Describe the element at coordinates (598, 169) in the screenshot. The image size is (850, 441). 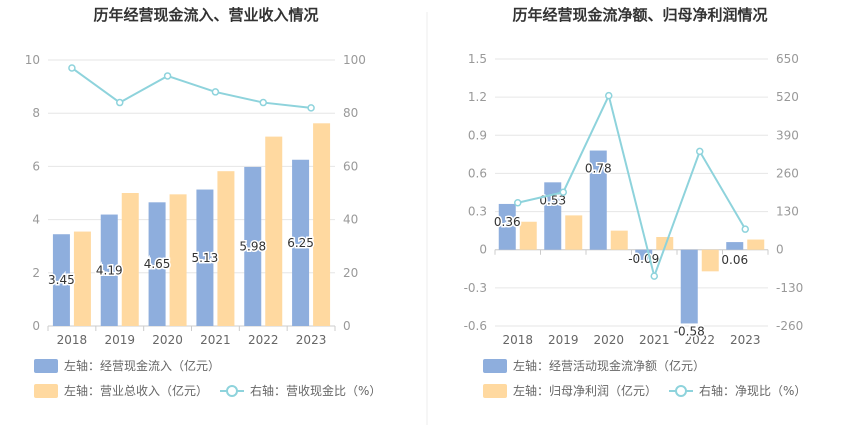
I see `bar-data-label: 0.78` at that location.